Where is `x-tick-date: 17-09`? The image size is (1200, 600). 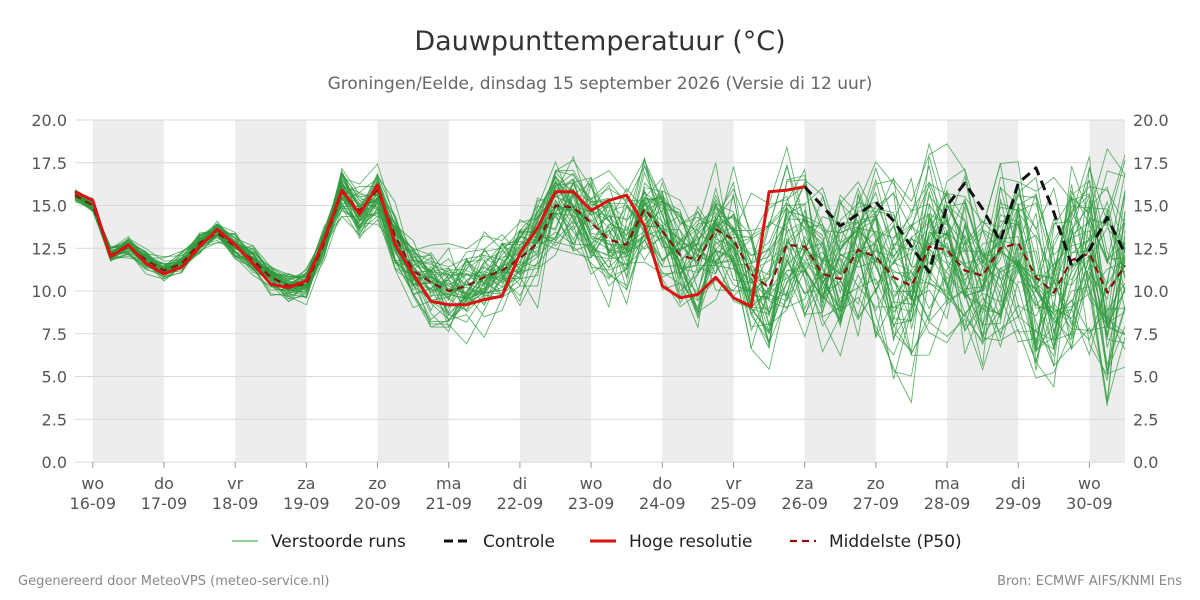 x-tick-date: 17-09 is located at coordinates (164, 503).